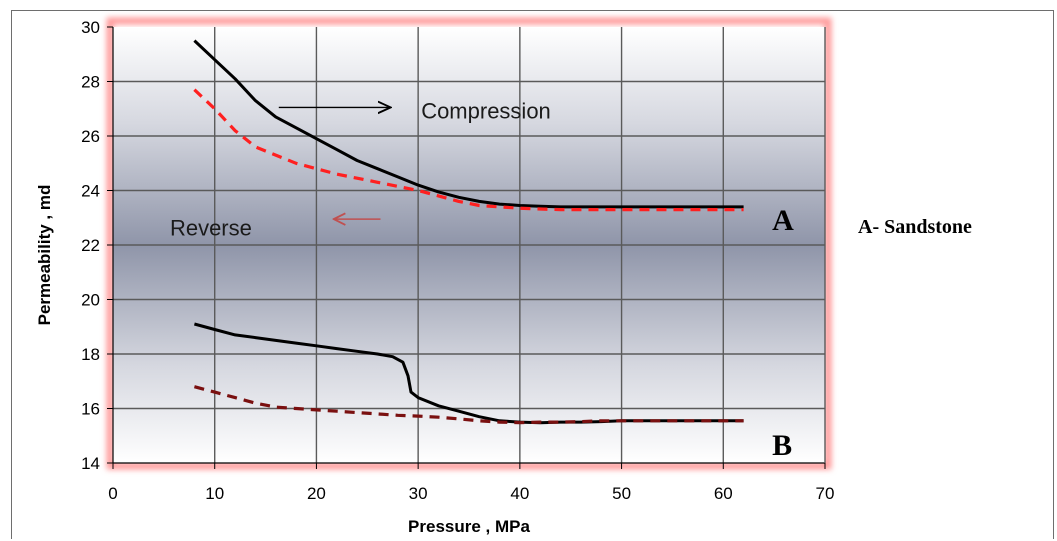 This screenshot has width=1057, height=541. Describe the element at coordinates (468, 405) in the screenshot. I see `series-b-dashed-line` at that location.